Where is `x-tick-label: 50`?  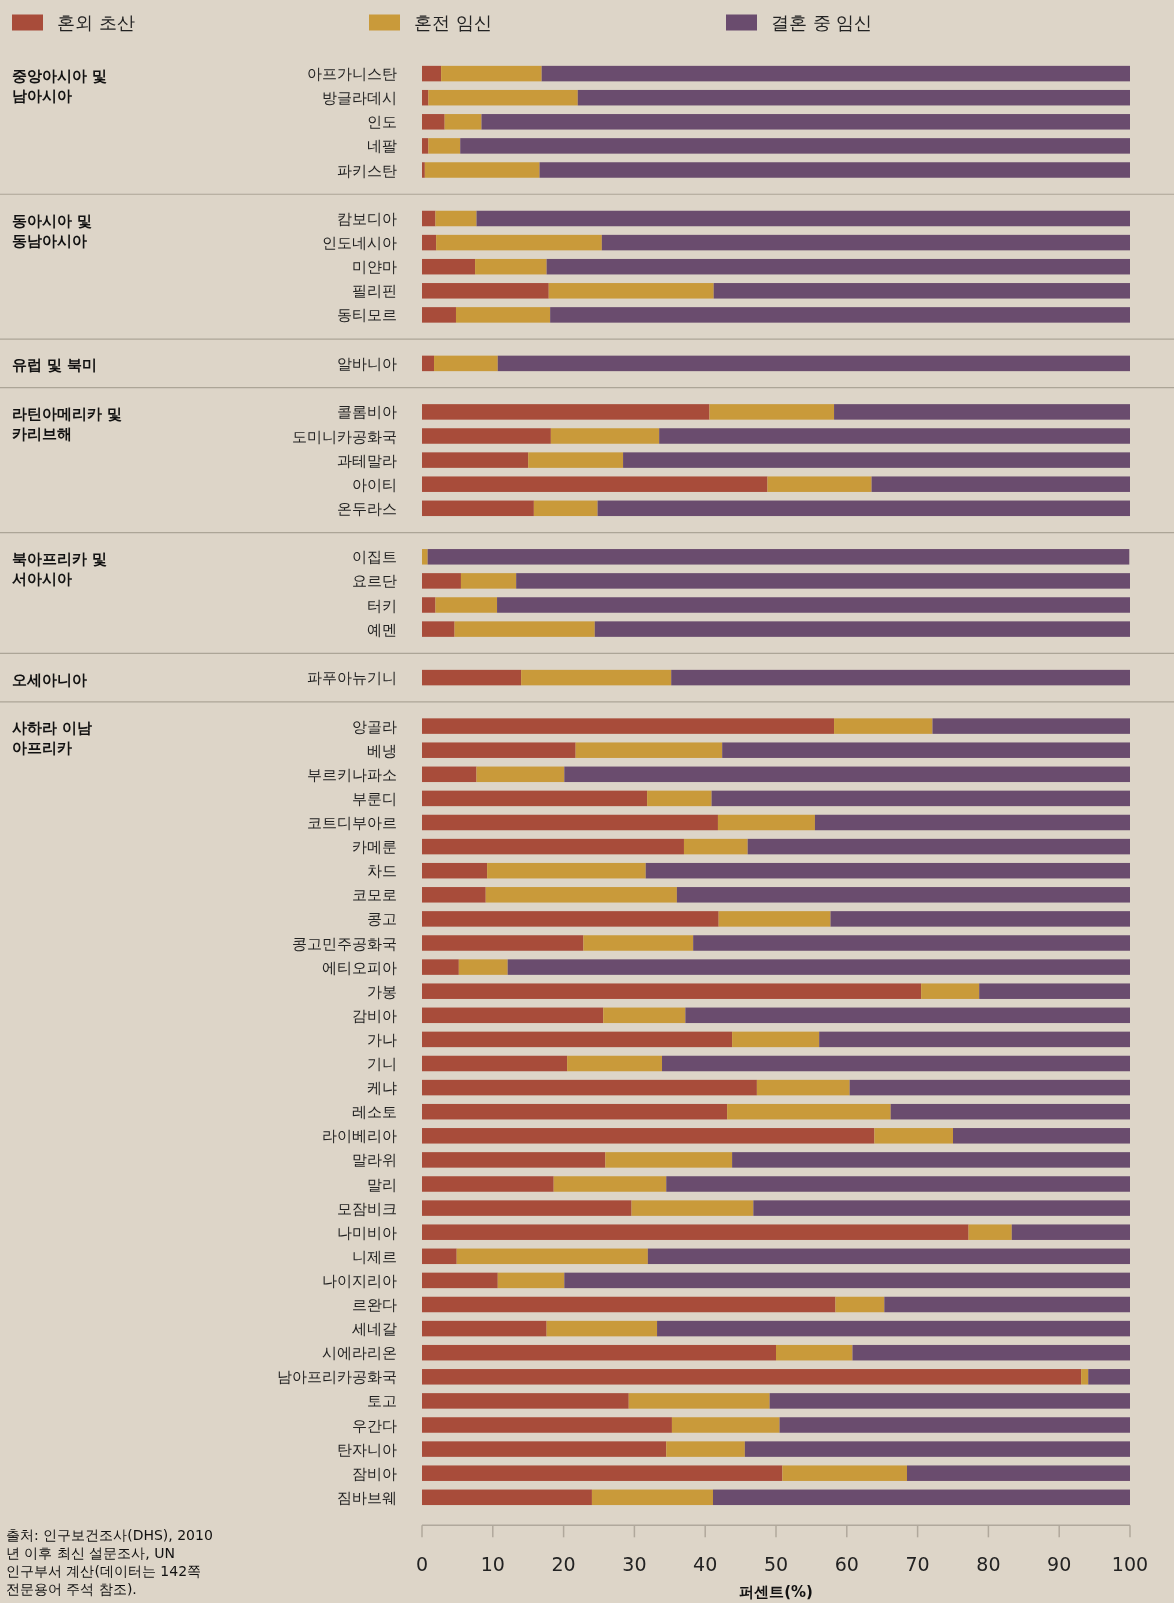
x-tick-label: 50 is located at coordinates (776, 1564).